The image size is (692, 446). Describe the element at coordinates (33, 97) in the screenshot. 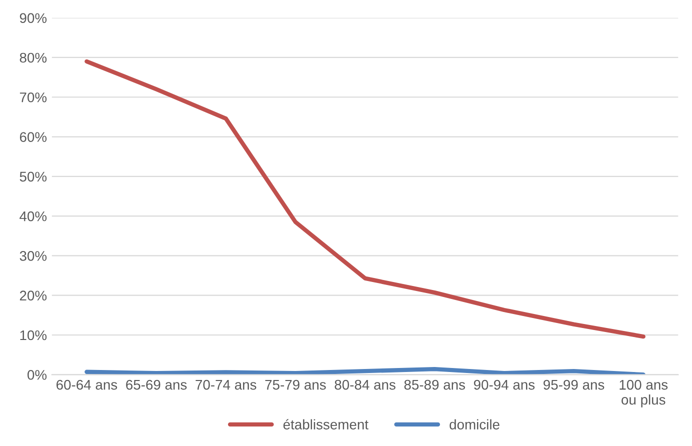

I see `y-tick-label: 70%` at that location.